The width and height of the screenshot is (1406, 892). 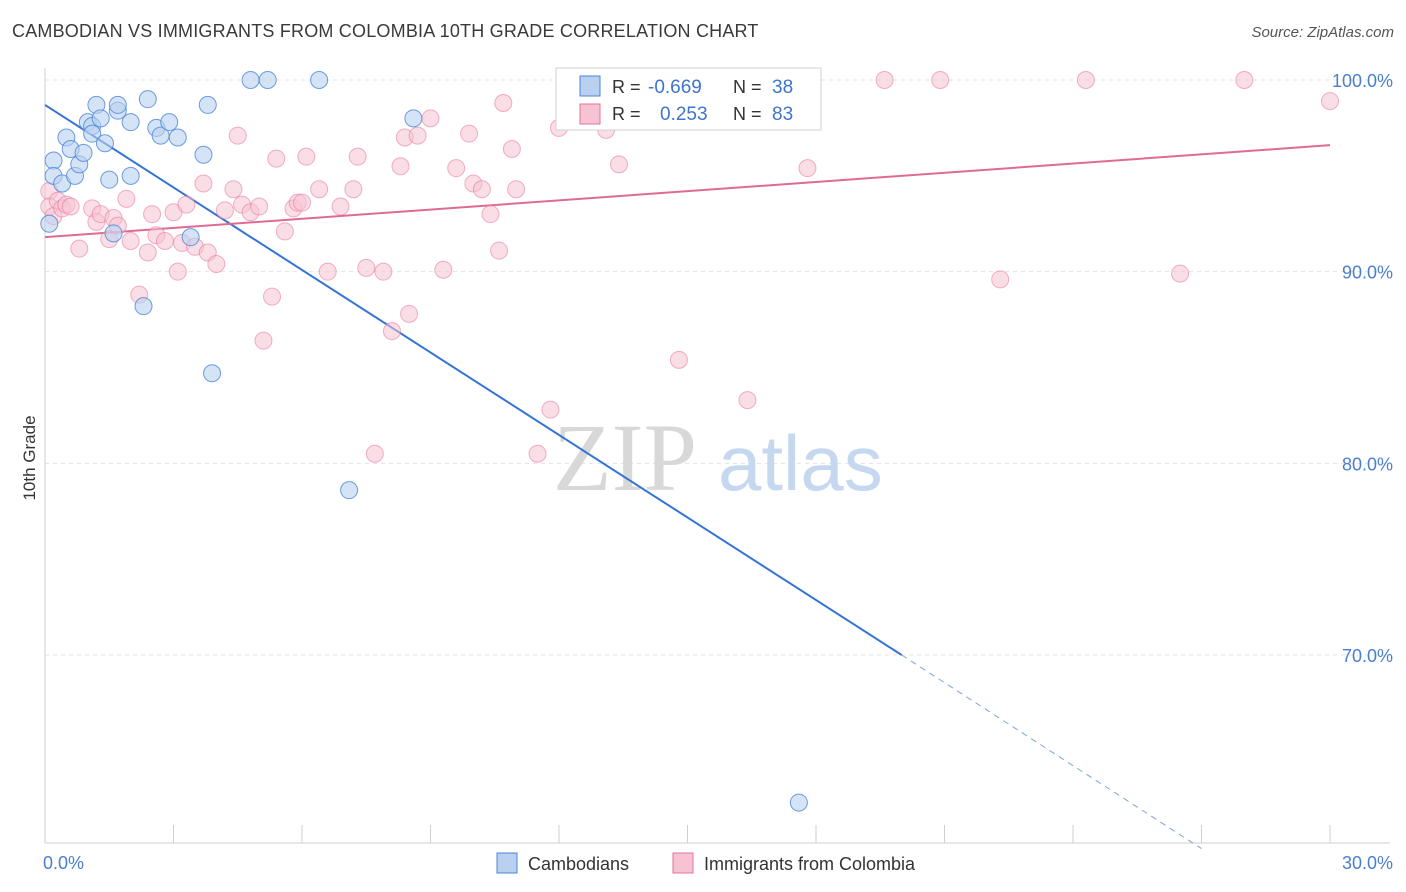 What do you see at coordinates (1367, 273) in the screenshot?
I see `y-tick-label: 90.0%` at bounding box center [1367, 273].